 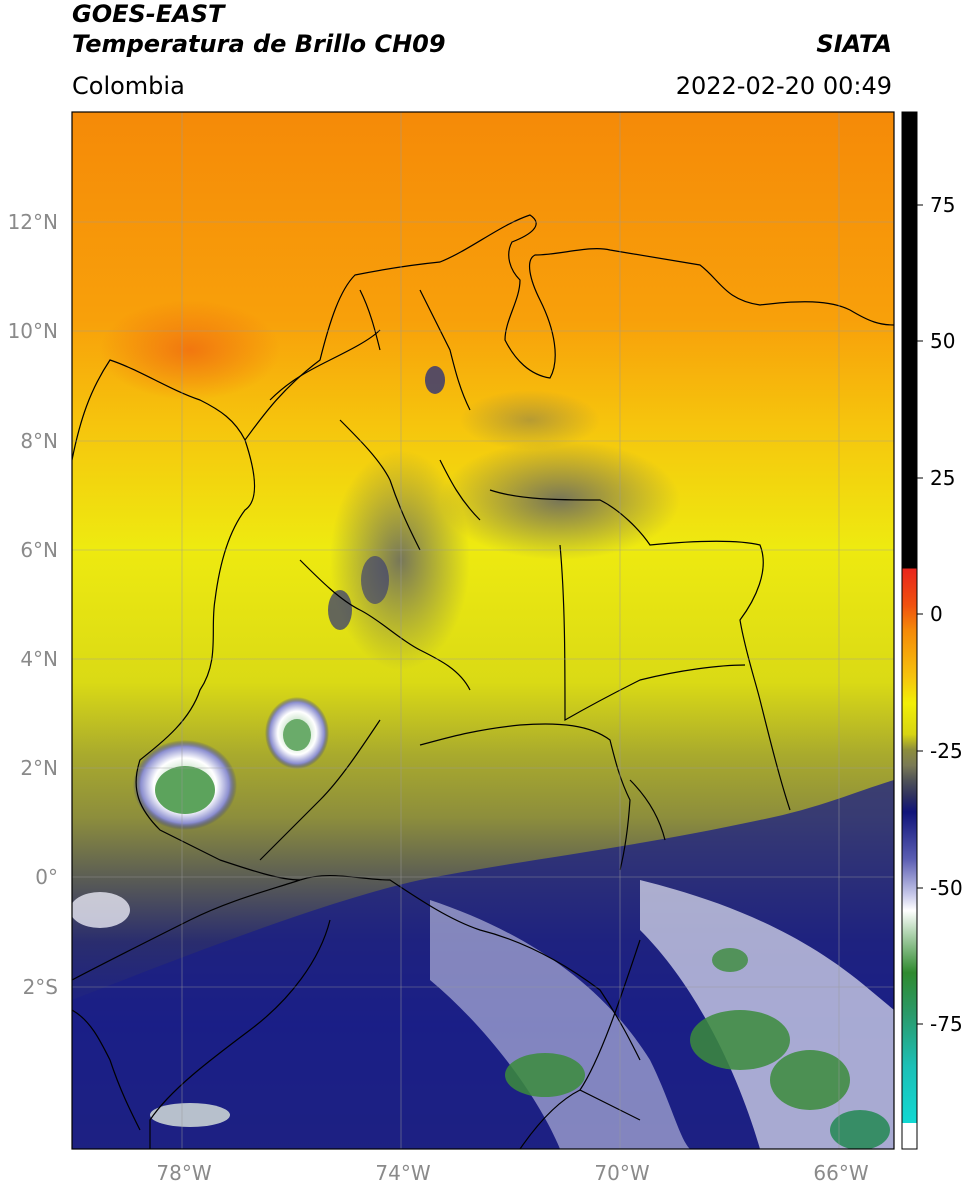 I want to click on region-label: Colombia, so click(x=128, y=86).